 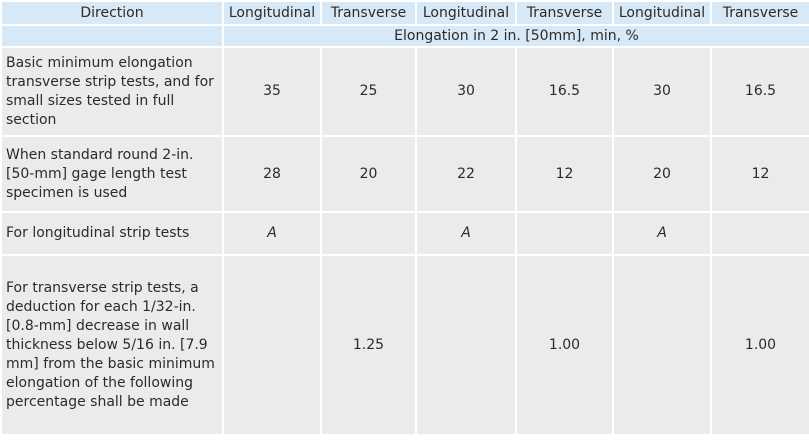 I want to click on value-cell: 35, so click(x=272, y=91).